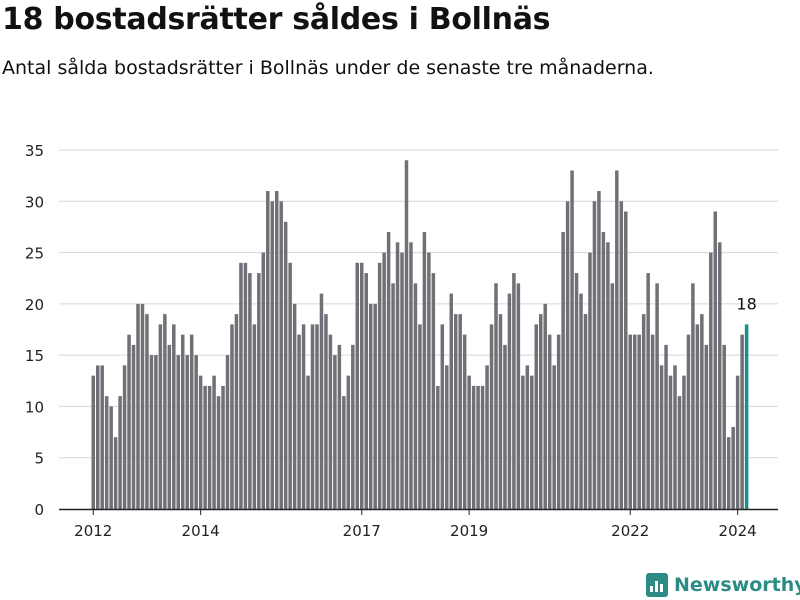 The width and height of the screenshot is (800, 600). Describe the element at coordinates (723, 585) in the screenshot. I see `newsworthy-logo: Newsworthy` at that location.